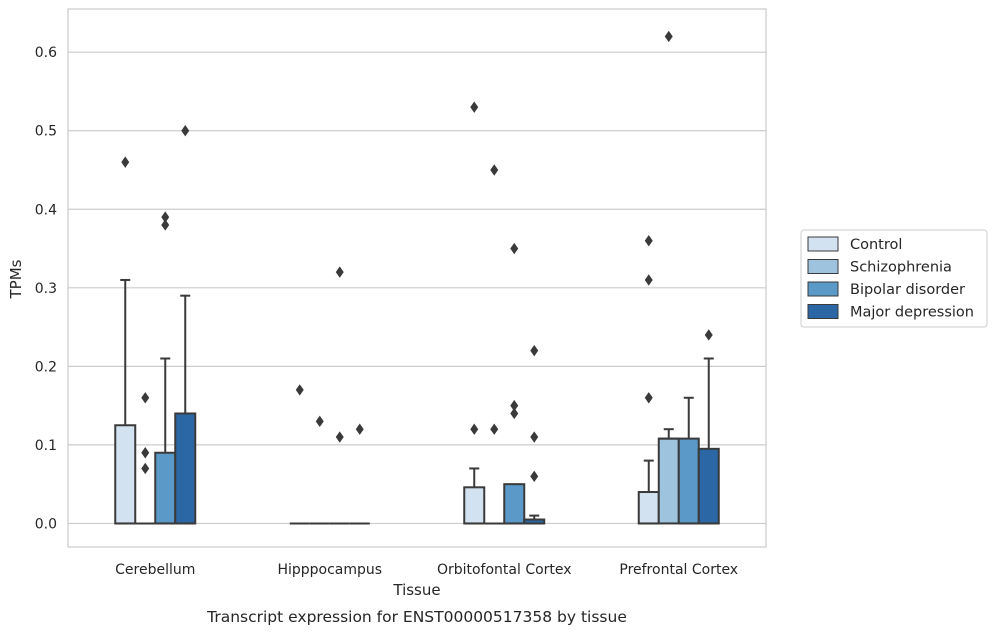  I want to click on y-tick-label: 0.1, so click(46, 446).